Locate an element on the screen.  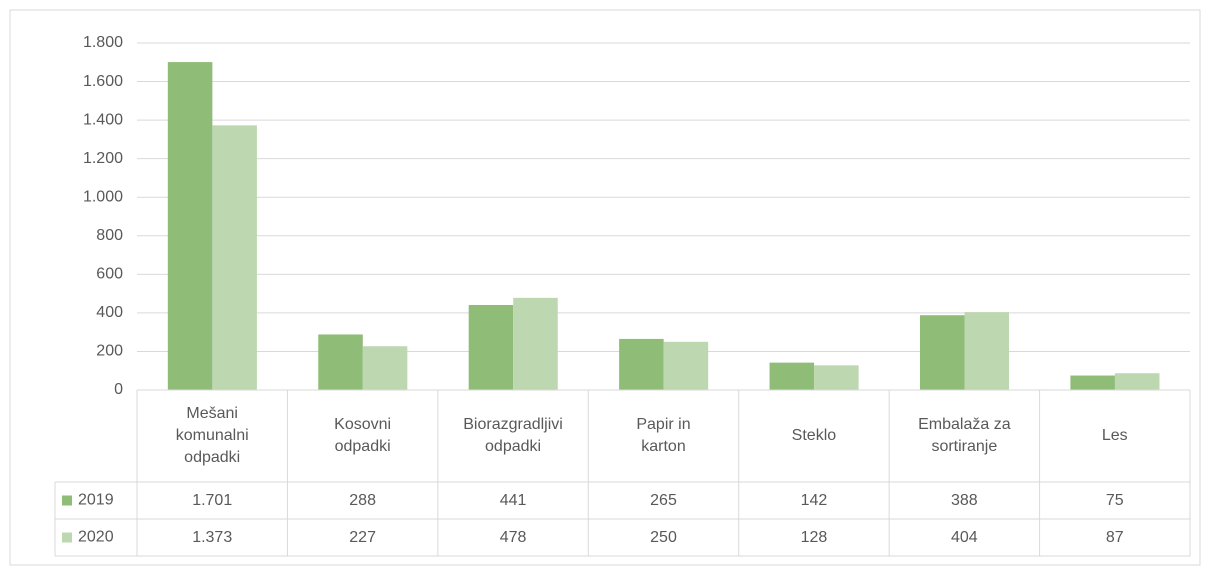
table-value: 288 is located at coordinates (362, 500).